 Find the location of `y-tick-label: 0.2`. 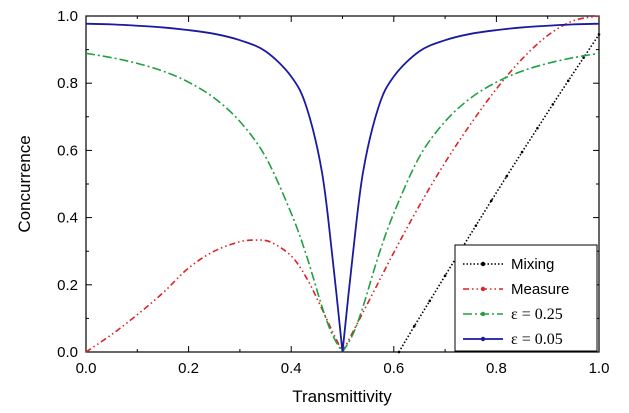

y-tick-label: 0.2 is located at coordinates (67, 285).